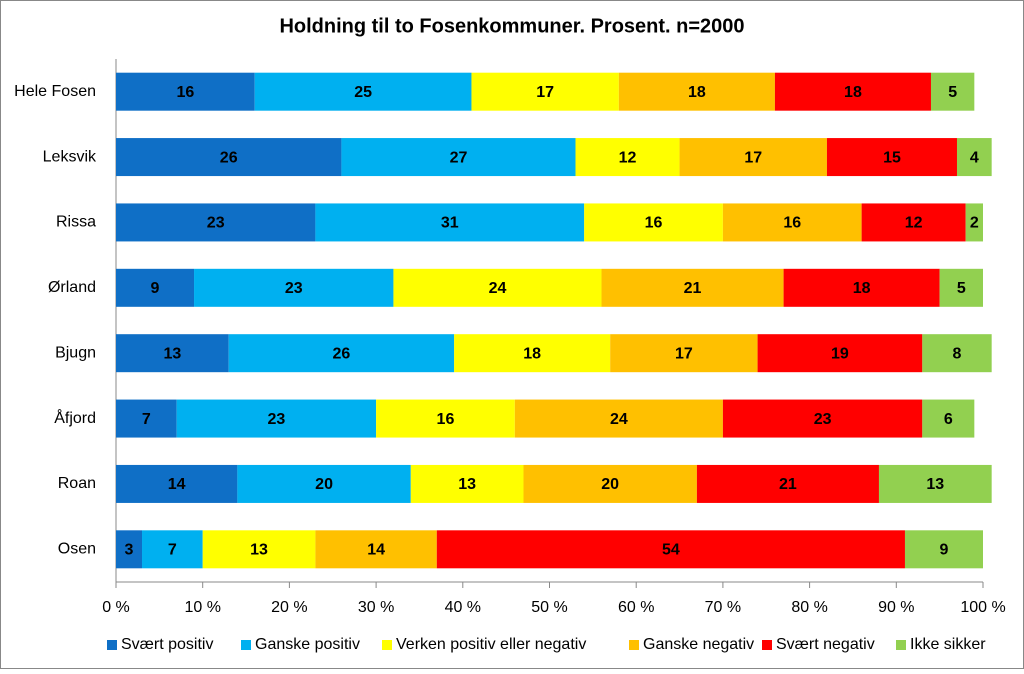 The height and width of the screenshot is (674, 1024). What do you see at coordinates (55, 91) in the screenshot?
I see `y-tick-label: Hele Fosen` at bounding box center [55, 91].